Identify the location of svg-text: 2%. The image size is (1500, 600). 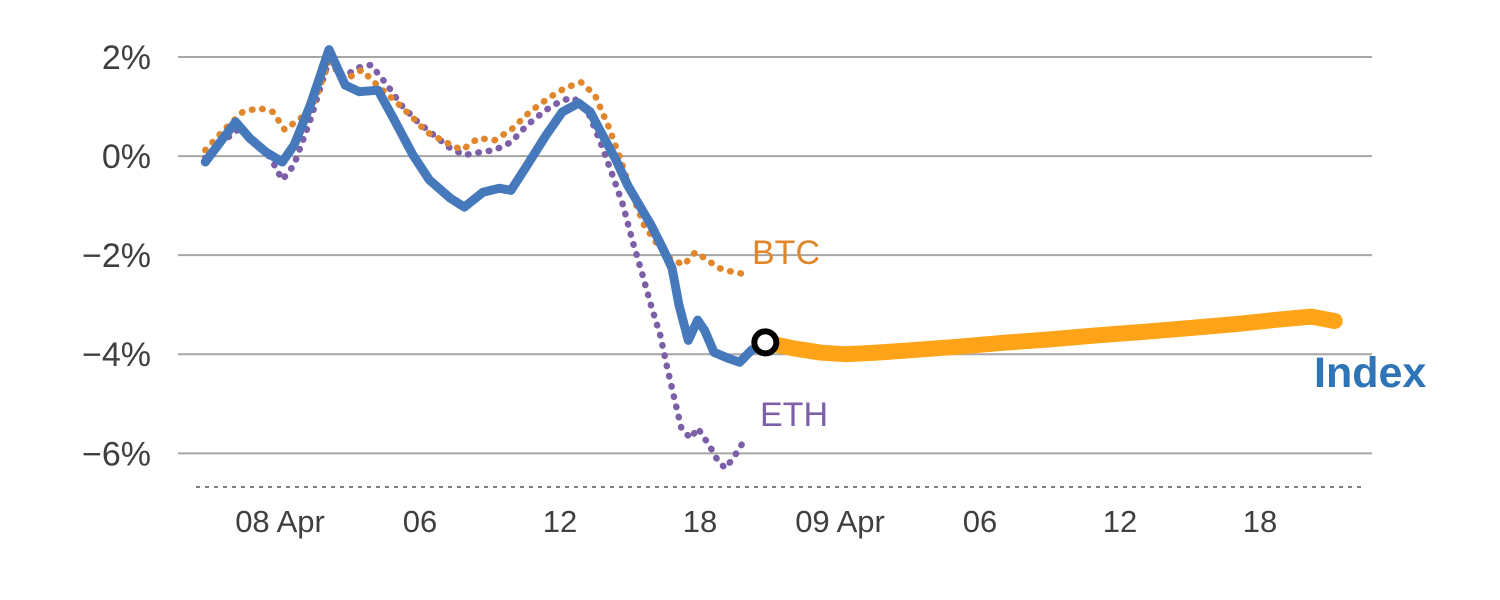
(126, 58).